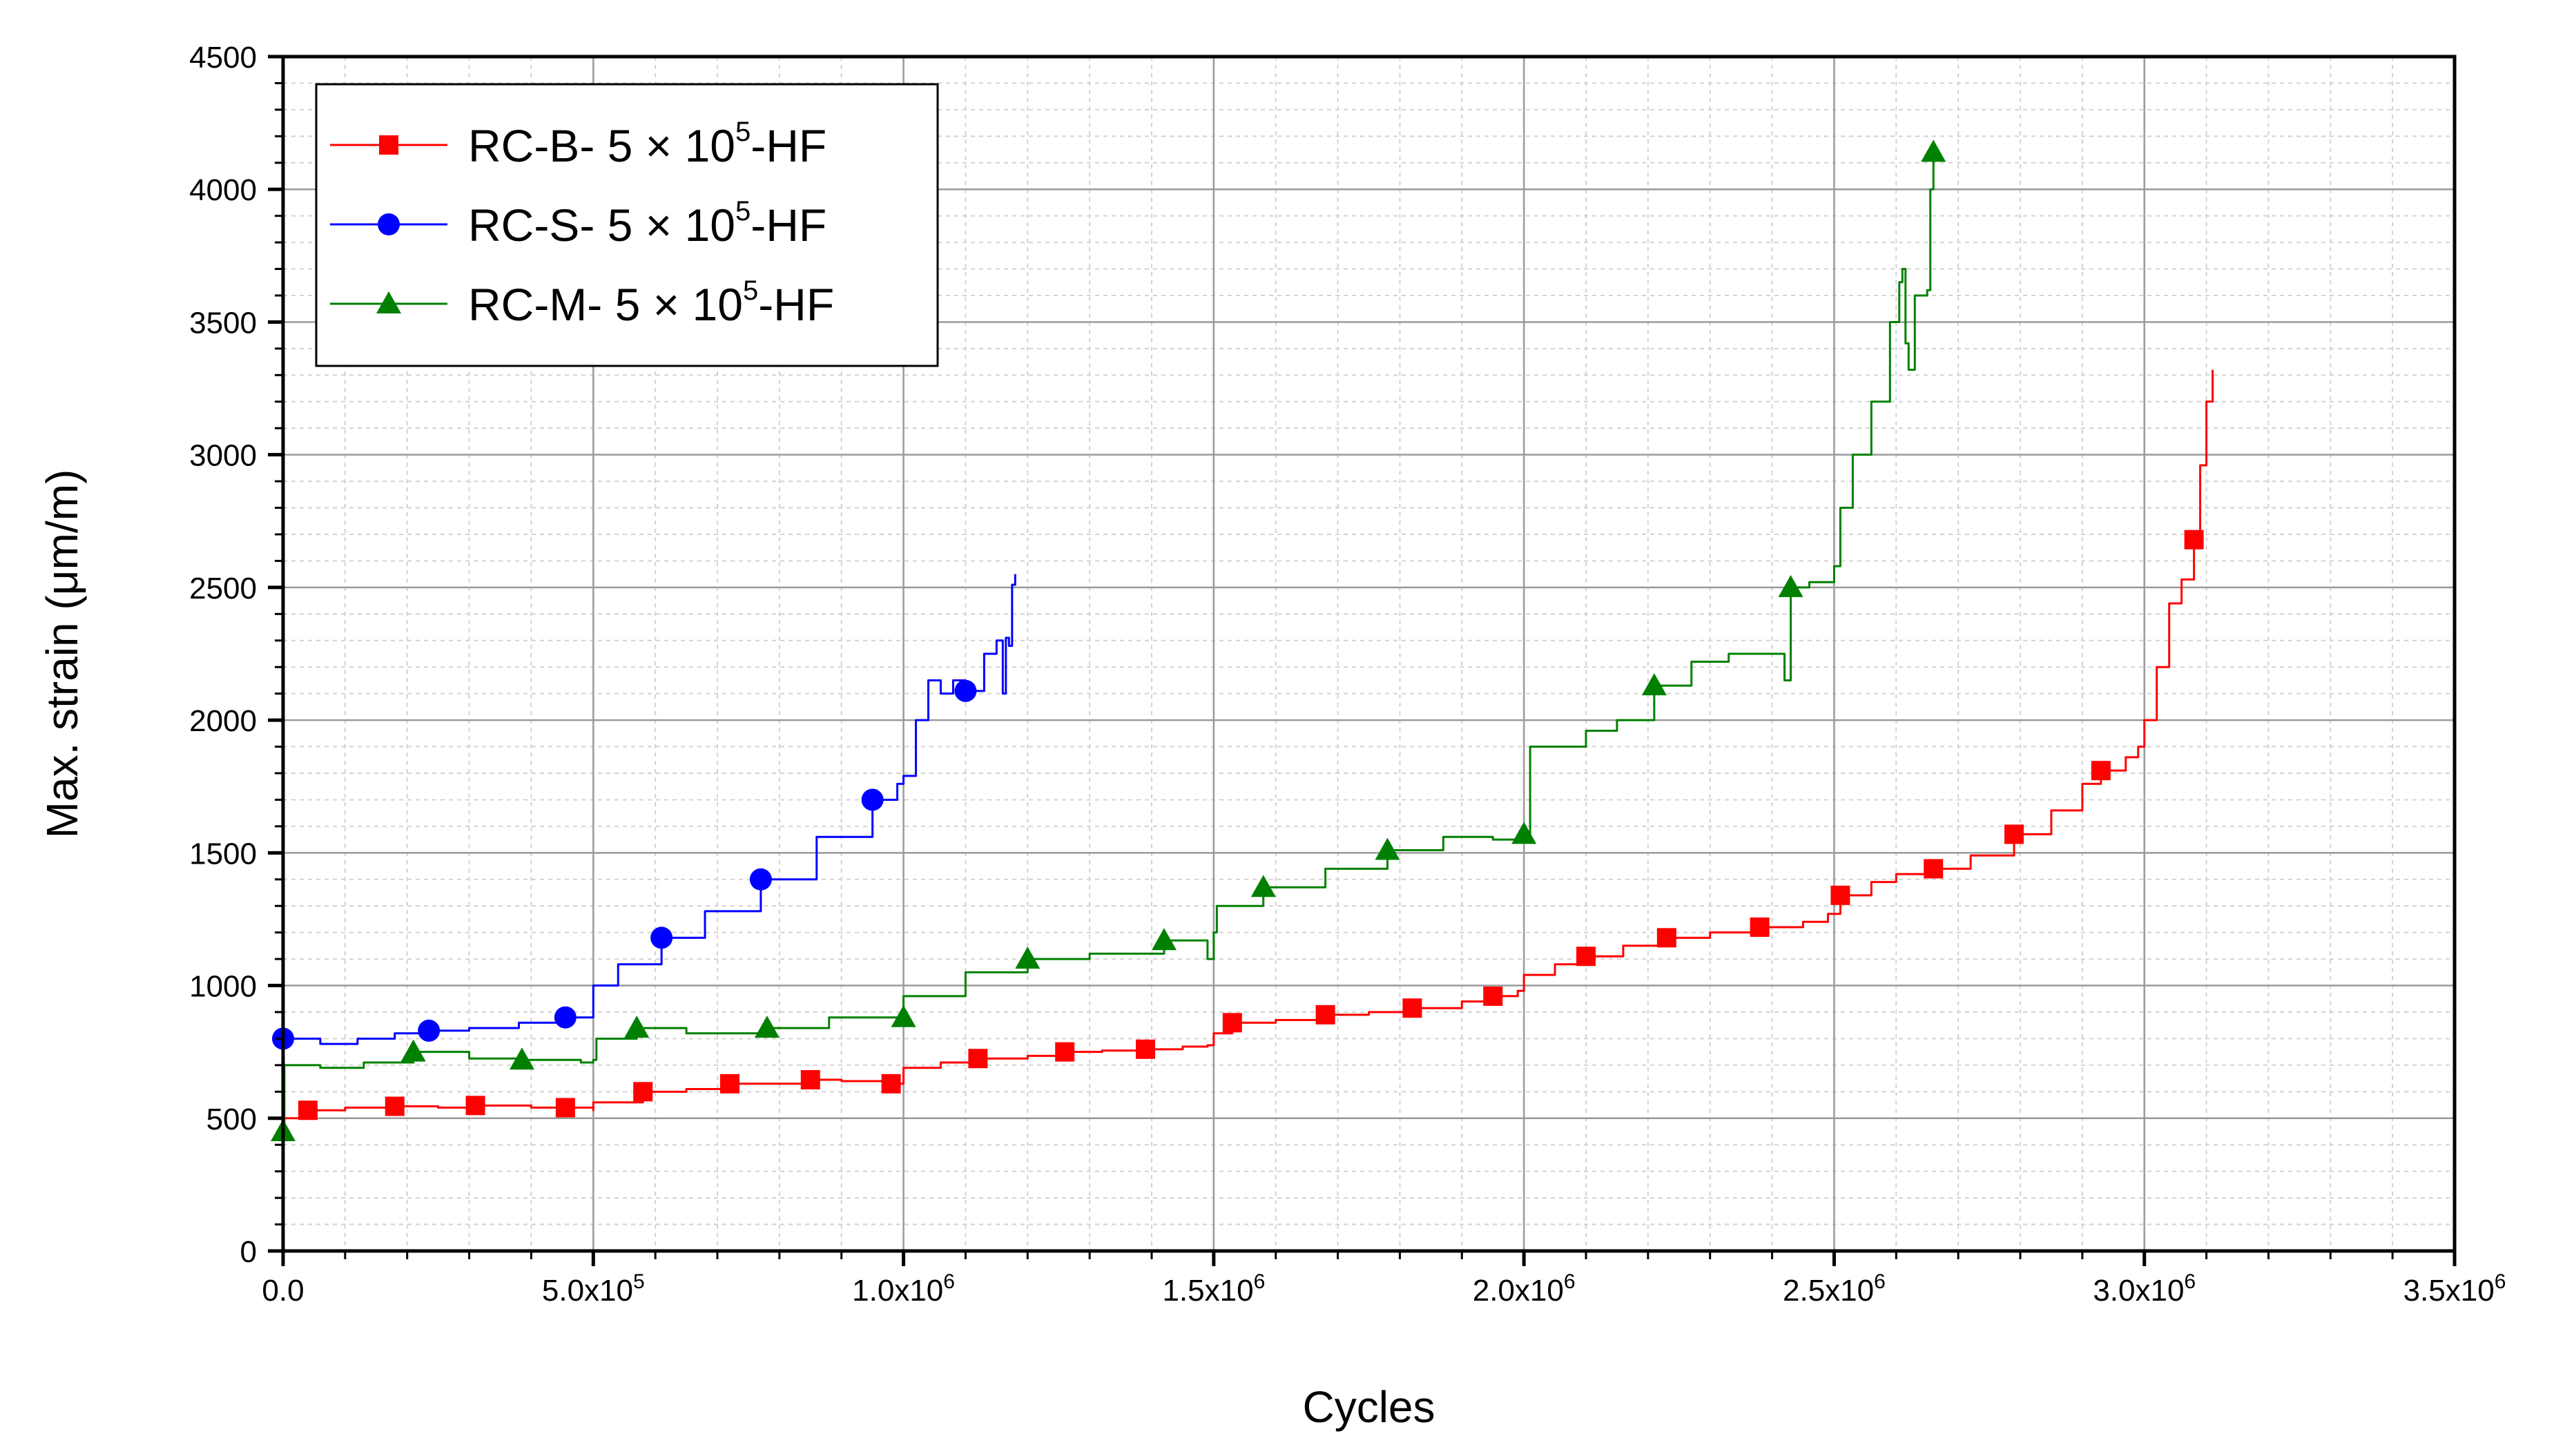  Describe the element at coordinates (903, 1289) in the screenshot. I see `x-tick-label: 1.0x10⁶` at that location.